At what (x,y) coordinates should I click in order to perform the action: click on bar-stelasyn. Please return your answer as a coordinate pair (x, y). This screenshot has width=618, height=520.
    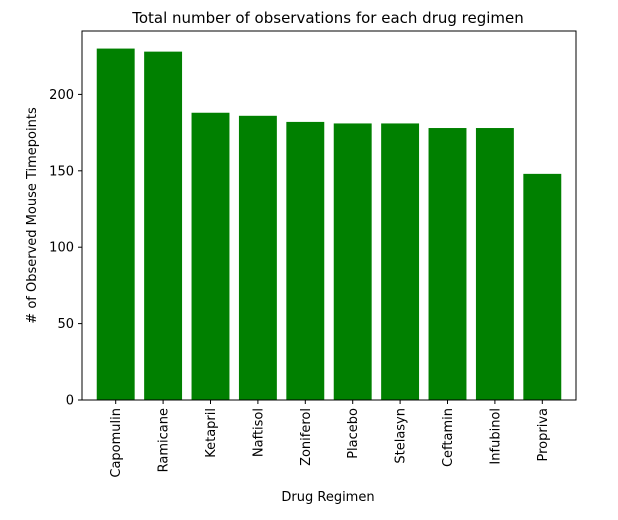
    Looking at the image, I should click on (400, 262).